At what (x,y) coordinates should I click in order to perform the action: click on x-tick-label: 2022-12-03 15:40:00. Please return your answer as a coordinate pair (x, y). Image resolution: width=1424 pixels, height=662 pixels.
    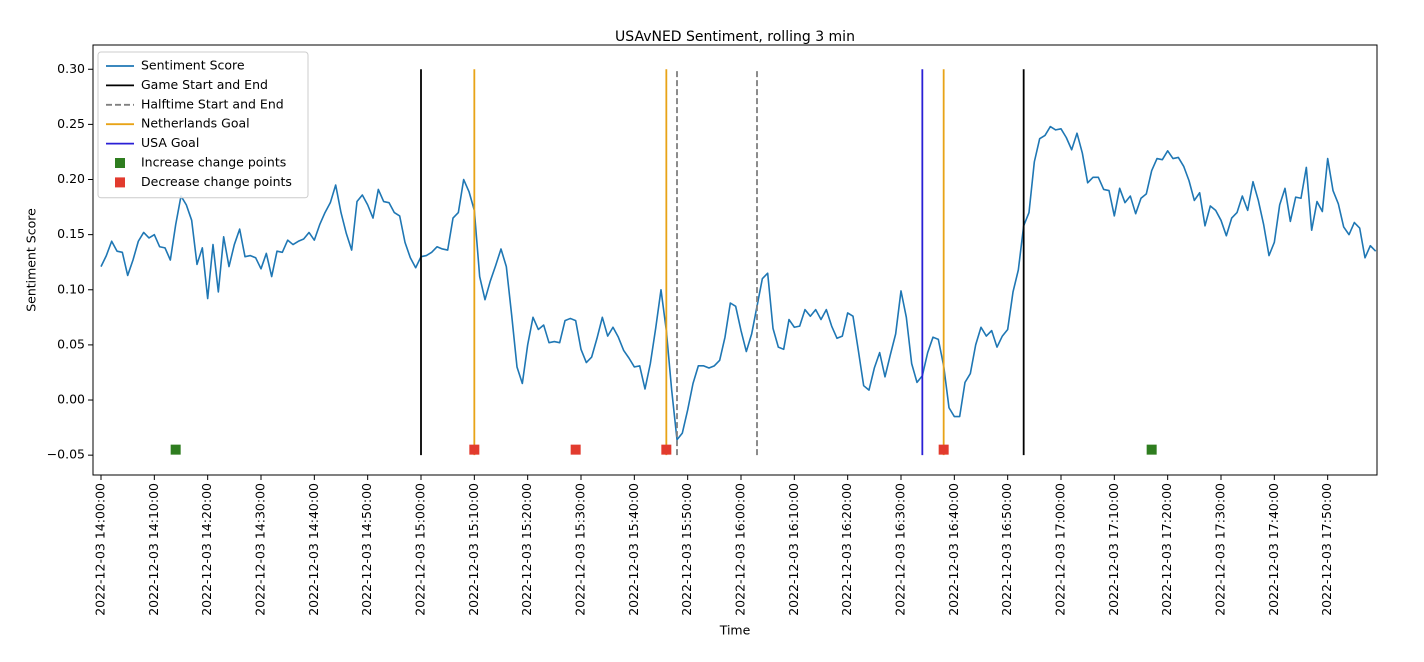
    Looking at the image, I should click on (633, 549).